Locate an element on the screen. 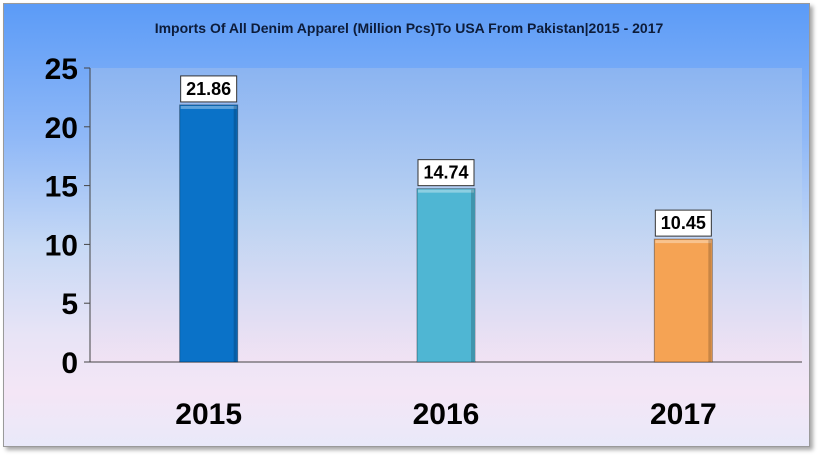 This screenshot has height=457, width=820. y-tick-label: 10 is located at coordinates (61, 245).